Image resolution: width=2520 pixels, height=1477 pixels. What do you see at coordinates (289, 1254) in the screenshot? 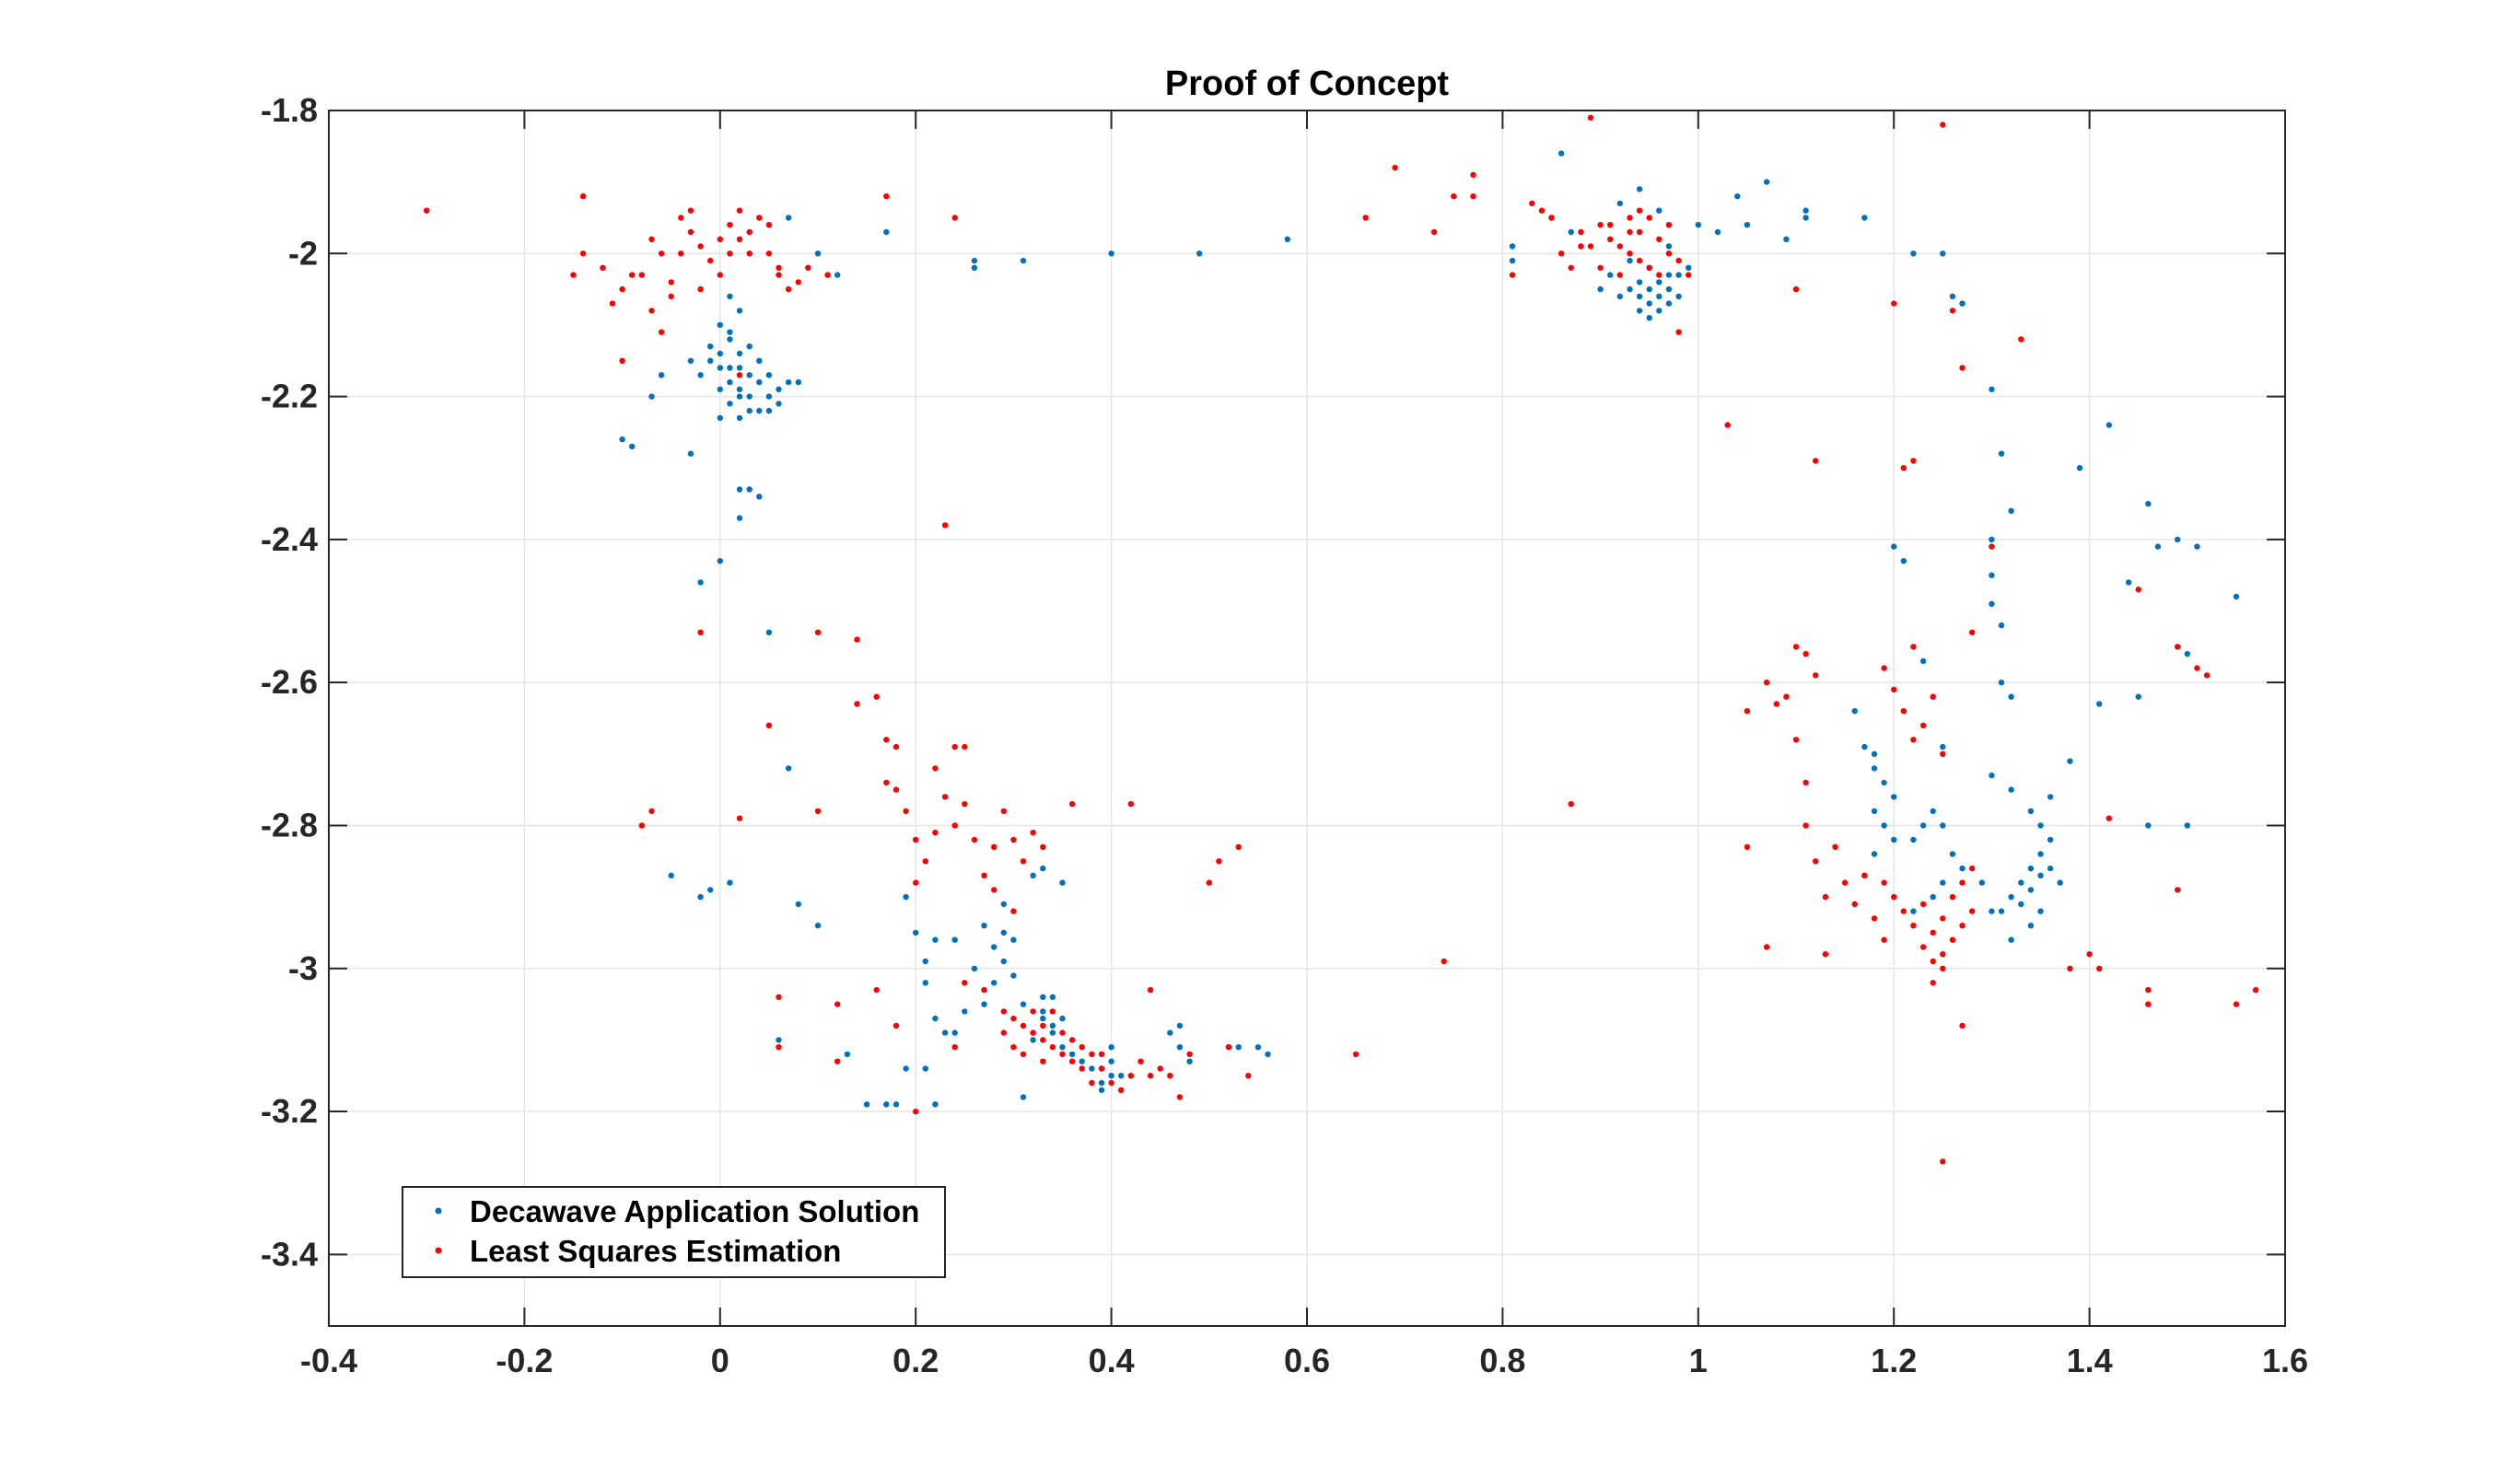
I see `y-tick-label: -3.4` at bounding box center [289, 1254].